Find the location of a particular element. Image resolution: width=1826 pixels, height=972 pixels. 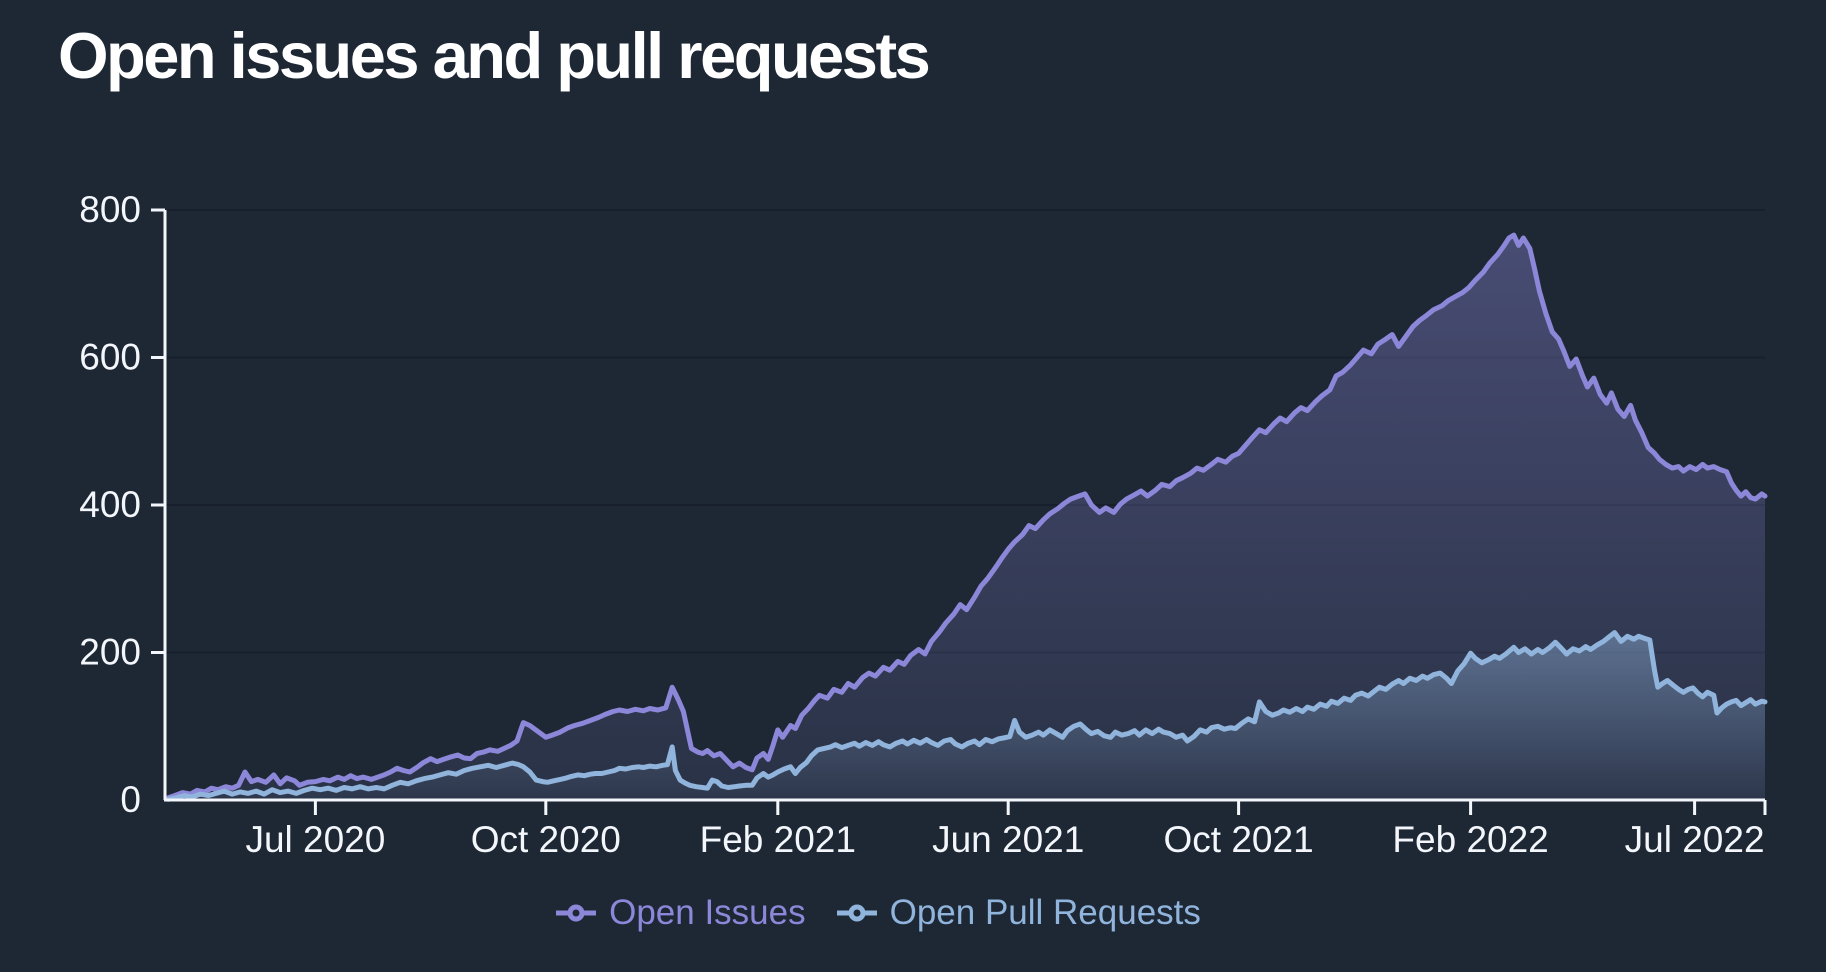

x-tick-label: Feb 2021 is located at coordinates (778, 839).